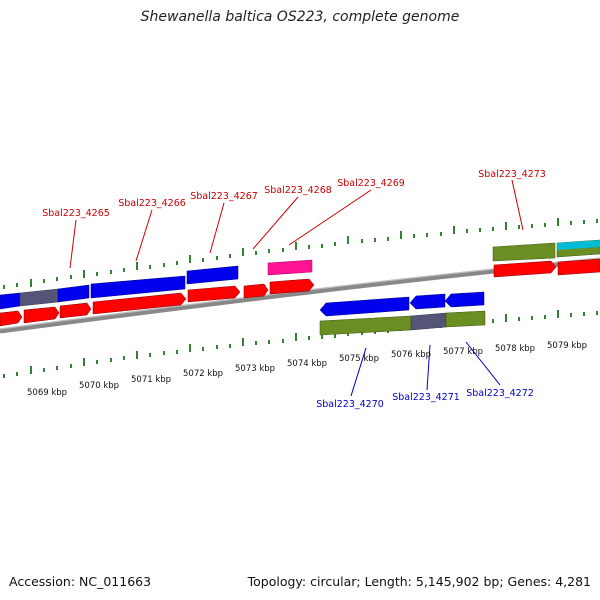 This screenshot has width=600, height=600. I want to click on gene-label: Sbal223_4272, so click(500, 393).